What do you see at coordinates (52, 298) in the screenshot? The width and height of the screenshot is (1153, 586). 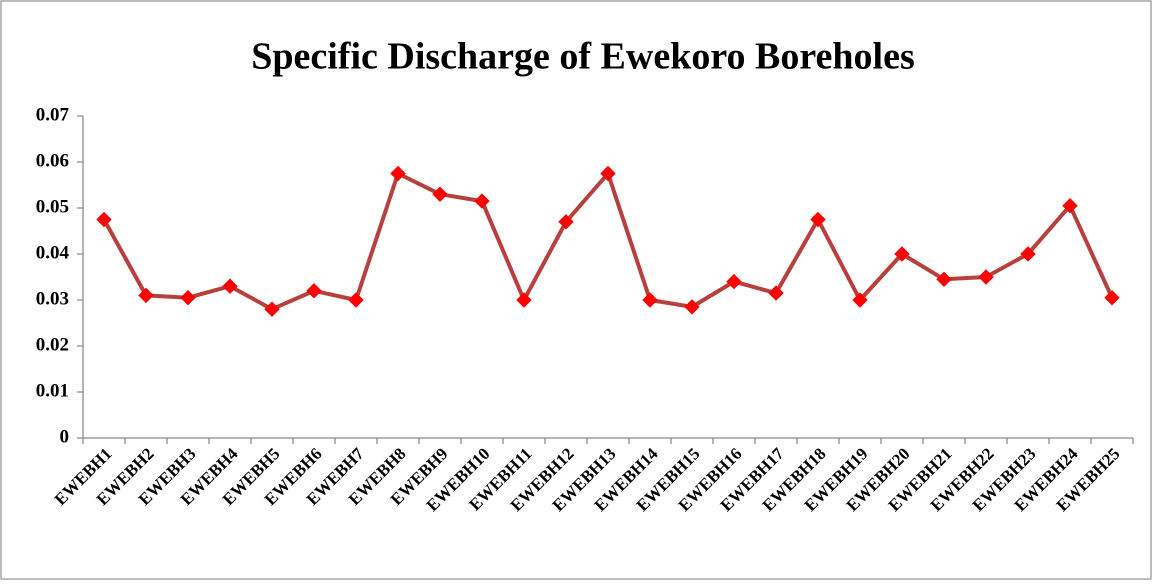 I see `y-tick-label: 0.03` at bounding box center [52, 298].